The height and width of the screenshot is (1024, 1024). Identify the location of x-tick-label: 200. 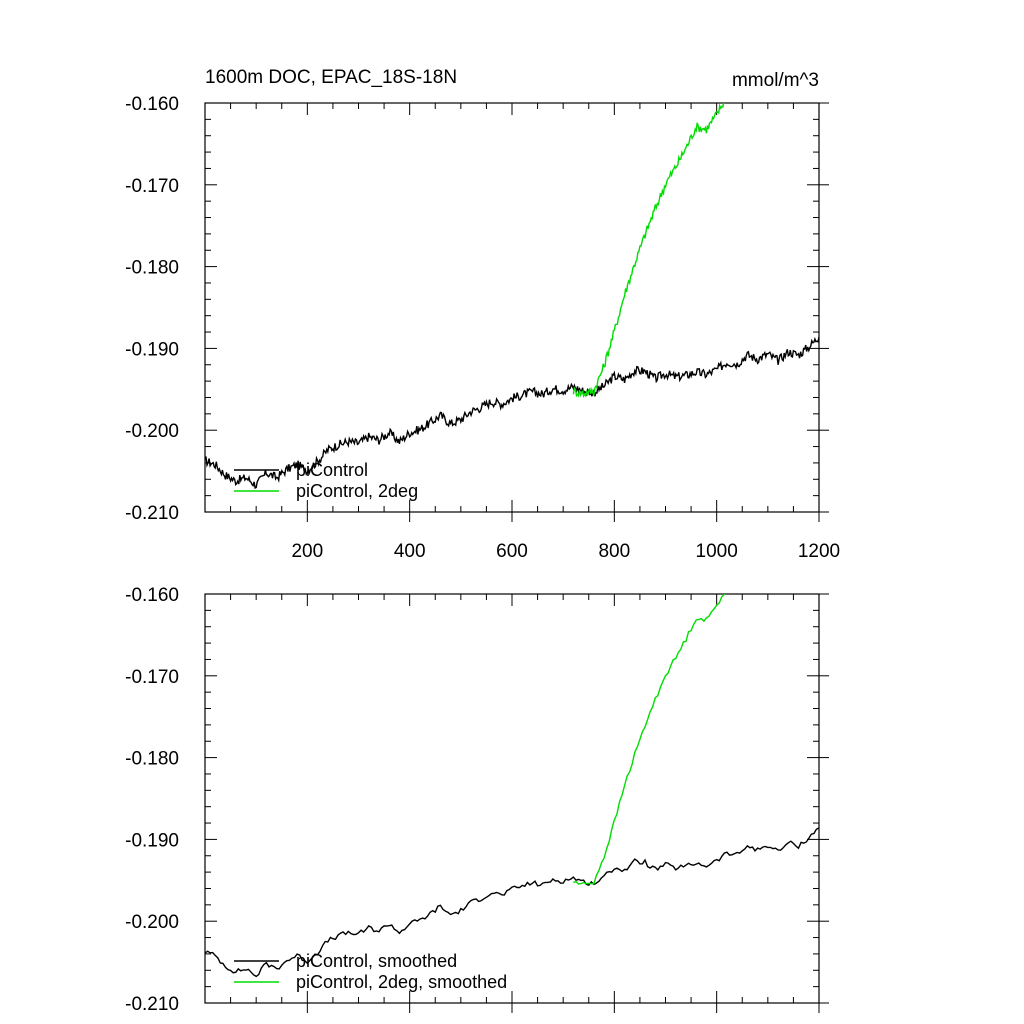
(307, 551).